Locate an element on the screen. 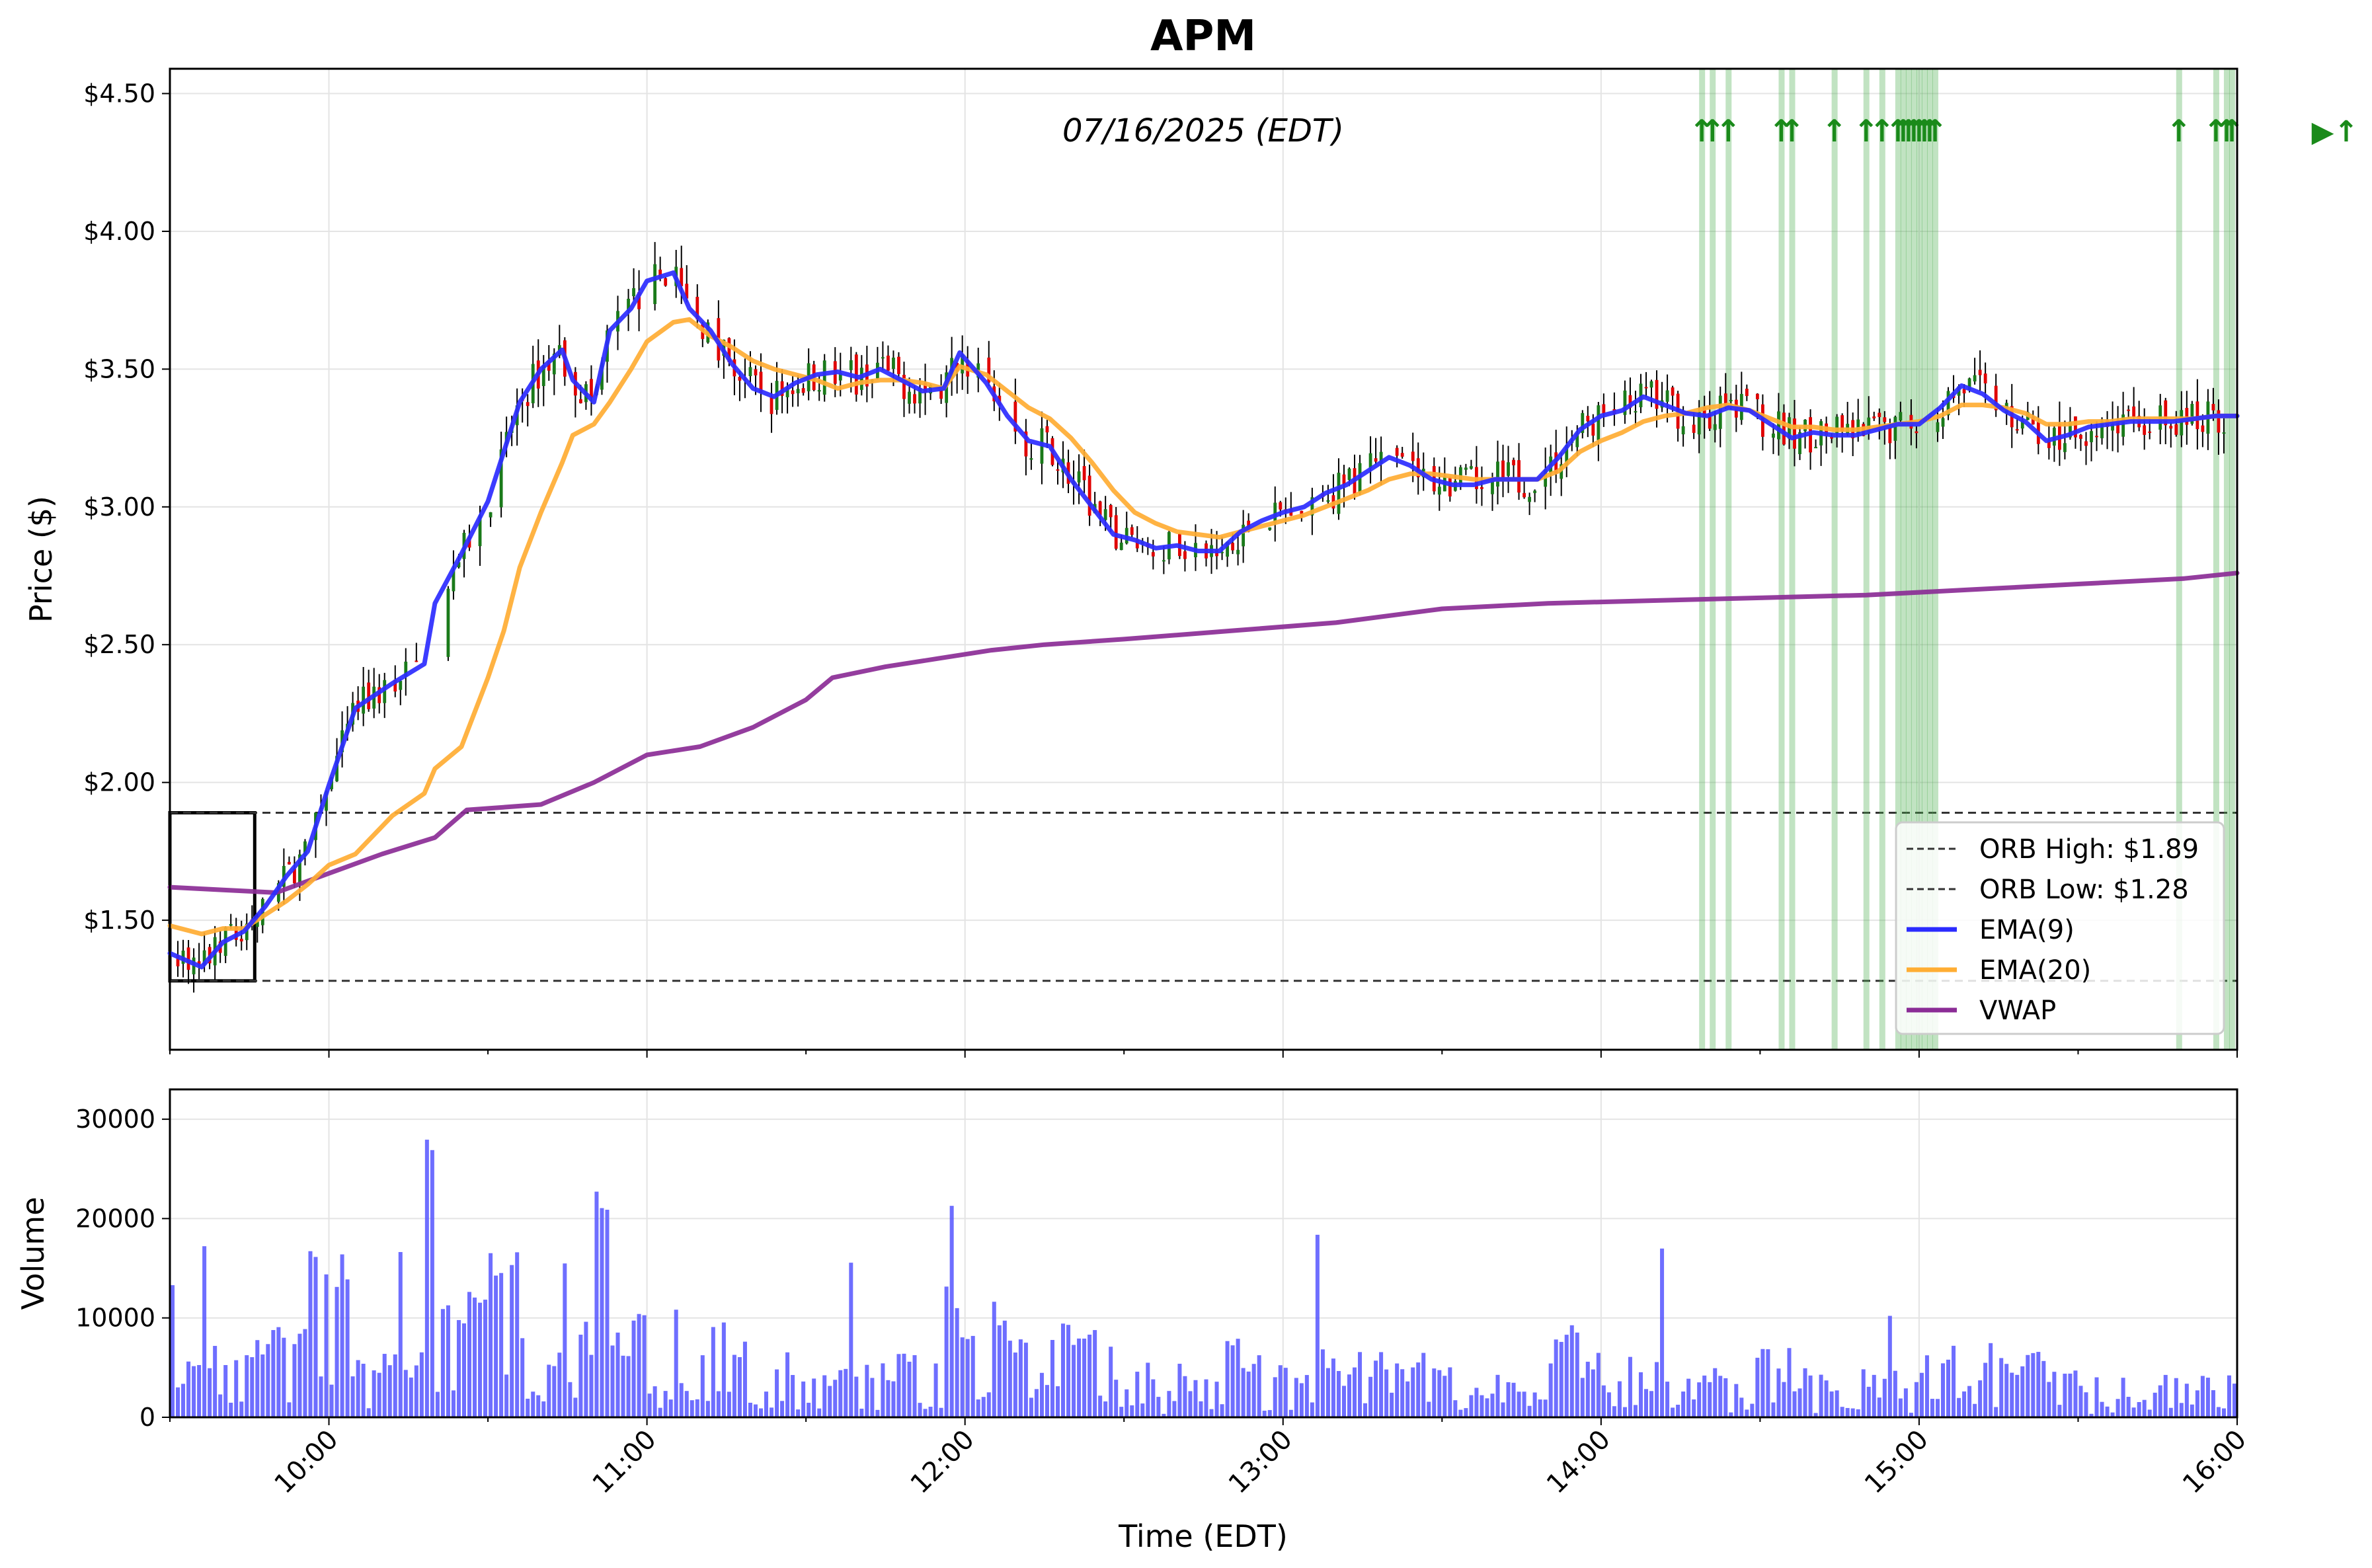  date-label: 07/16/2025 (EDT) is located at coordinates (1203, 130).